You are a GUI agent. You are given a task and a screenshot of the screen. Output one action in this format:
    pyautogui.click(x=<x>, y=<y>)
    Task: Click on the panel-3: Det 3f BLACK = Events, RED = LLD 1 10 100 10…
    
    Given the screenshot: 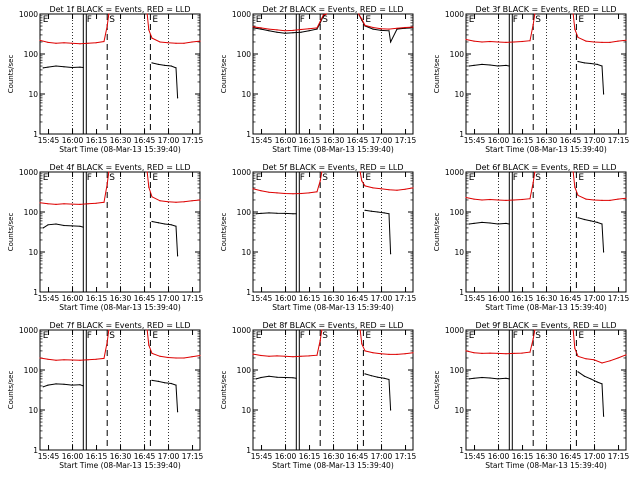 What is the action you would take?
    pyautogui.click(x=531, y=79)
    